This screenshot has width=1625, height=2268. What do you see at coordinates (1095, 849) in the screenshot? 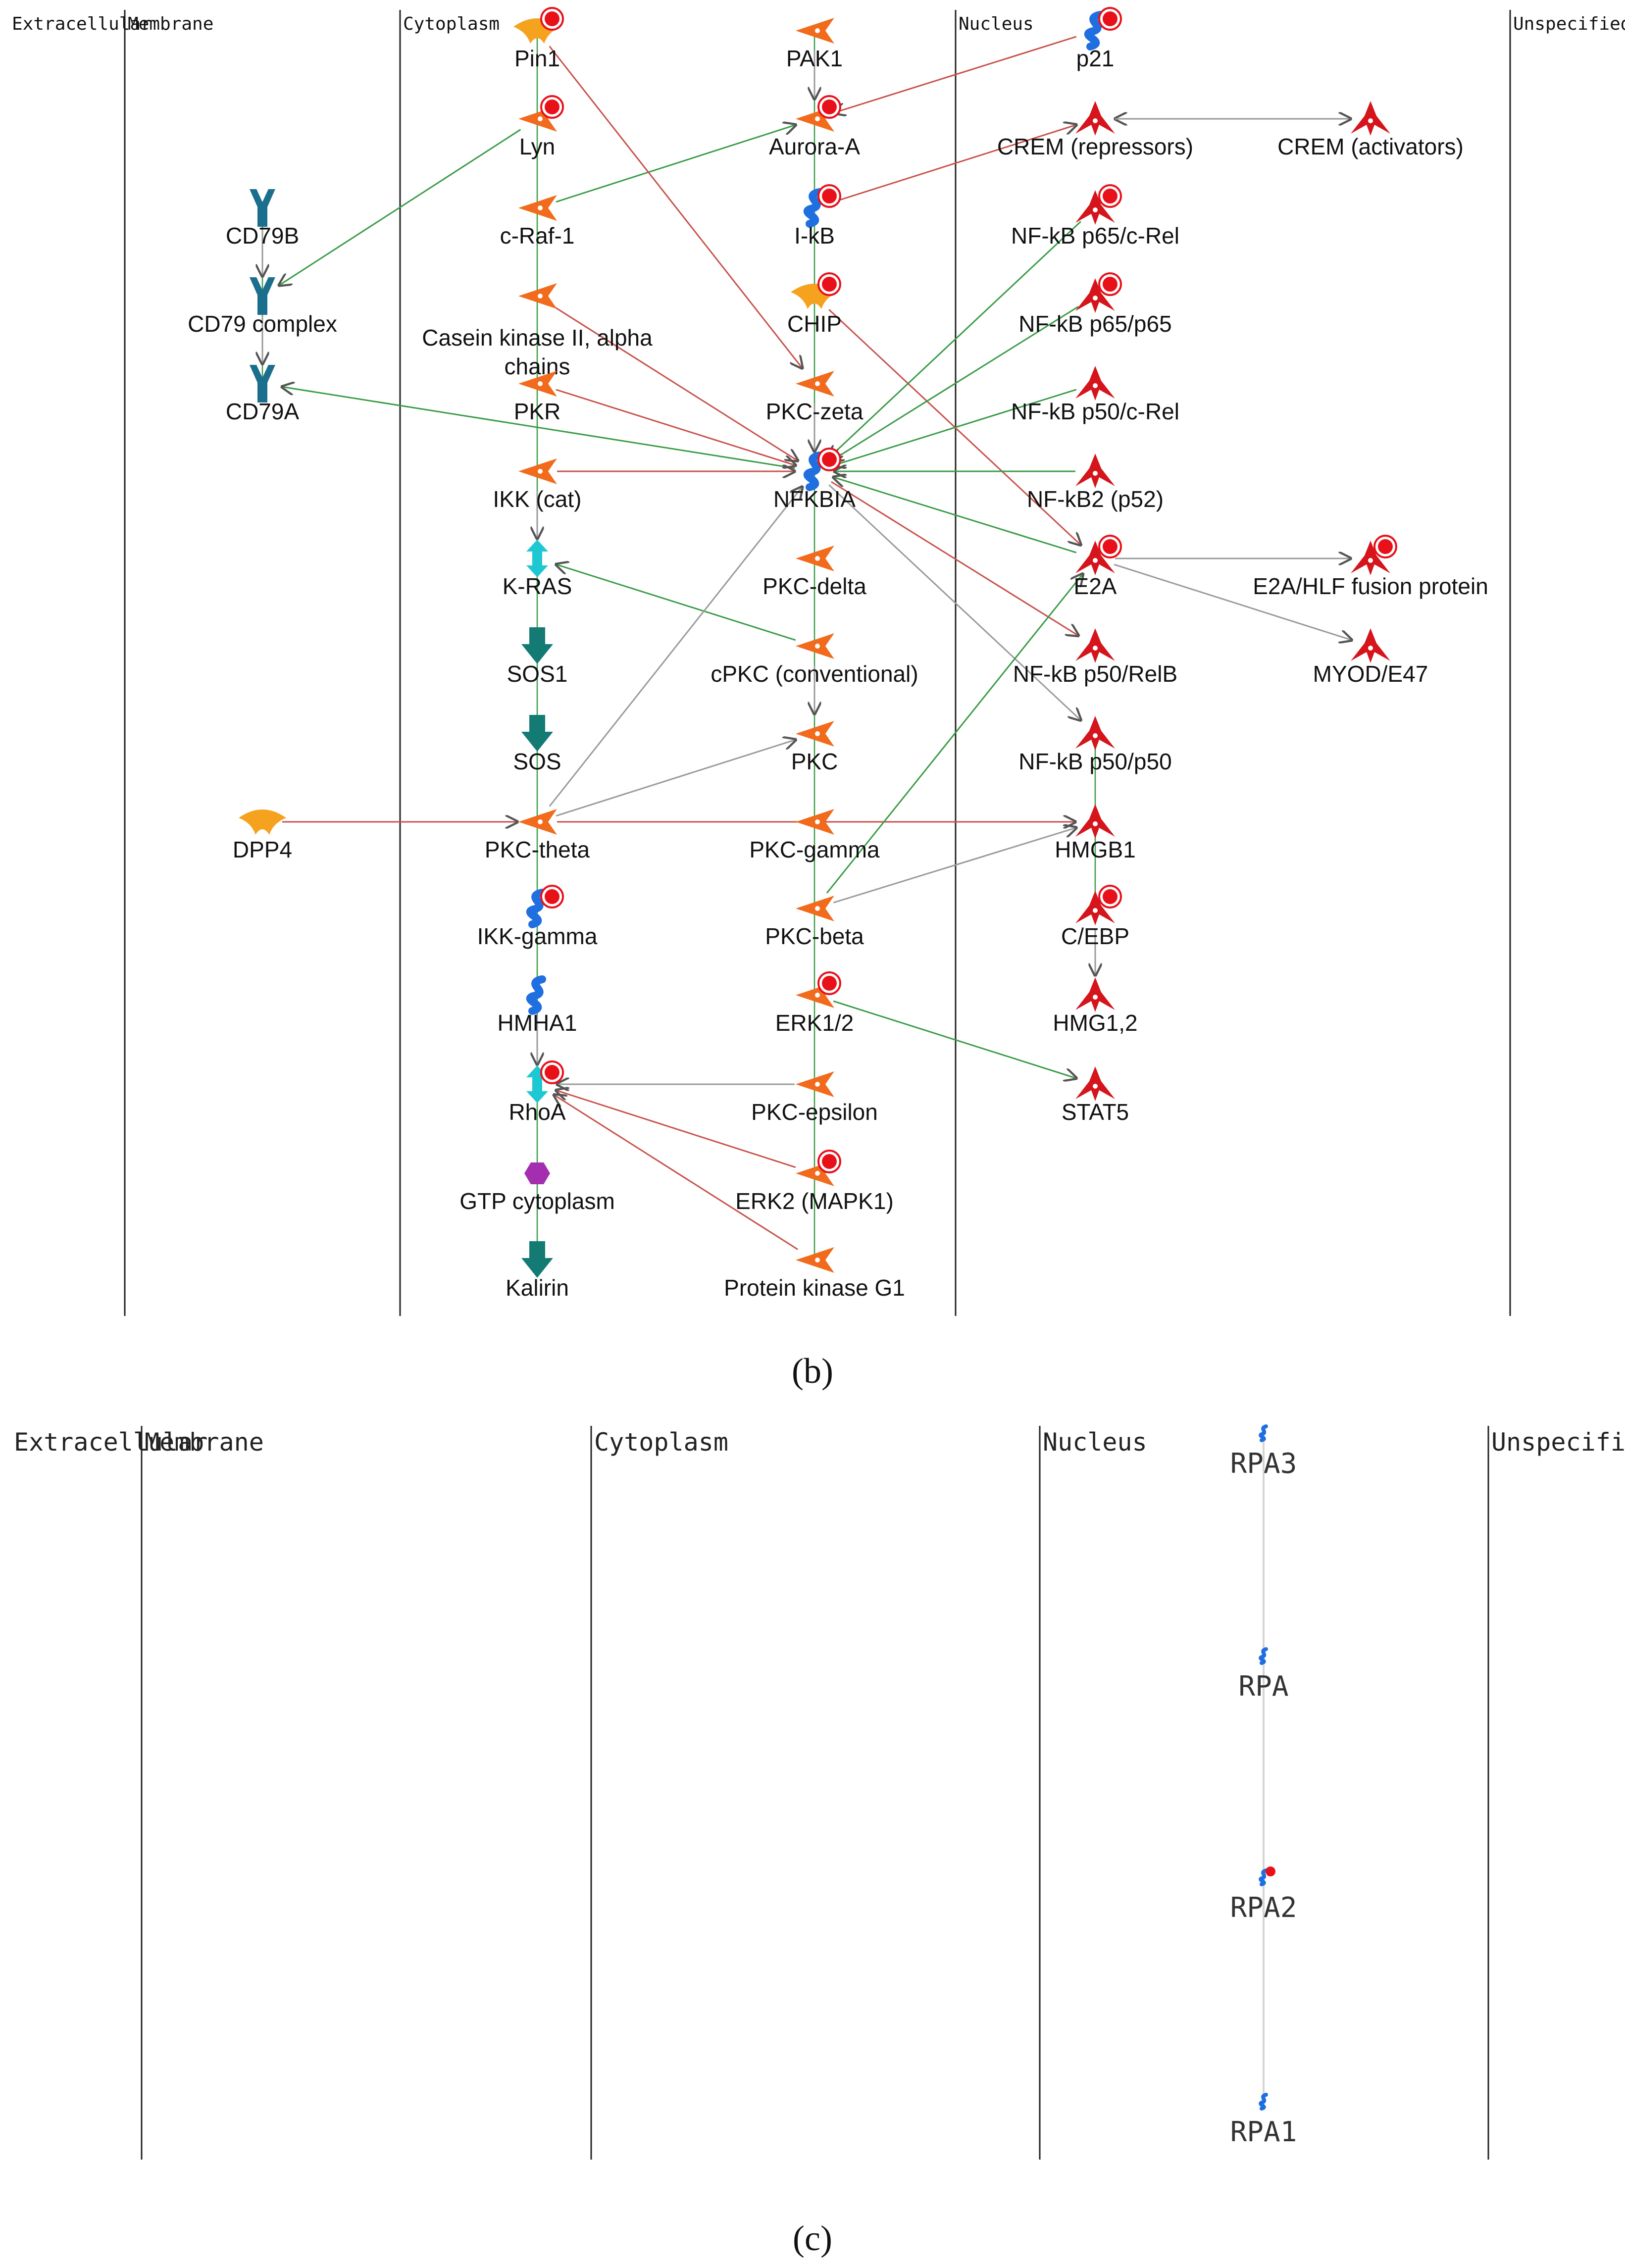
I see `node-label: HMGB1` at bounding box center [1095, 849].